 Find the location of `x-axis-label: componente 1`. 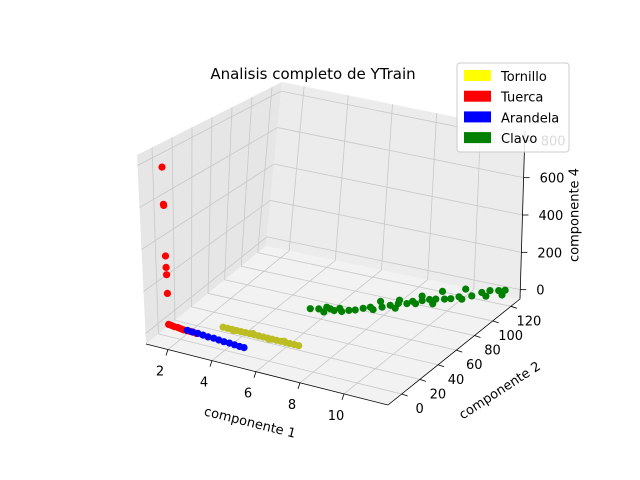

x-axis-label: componente 1 is located at coordinates (249, 422).